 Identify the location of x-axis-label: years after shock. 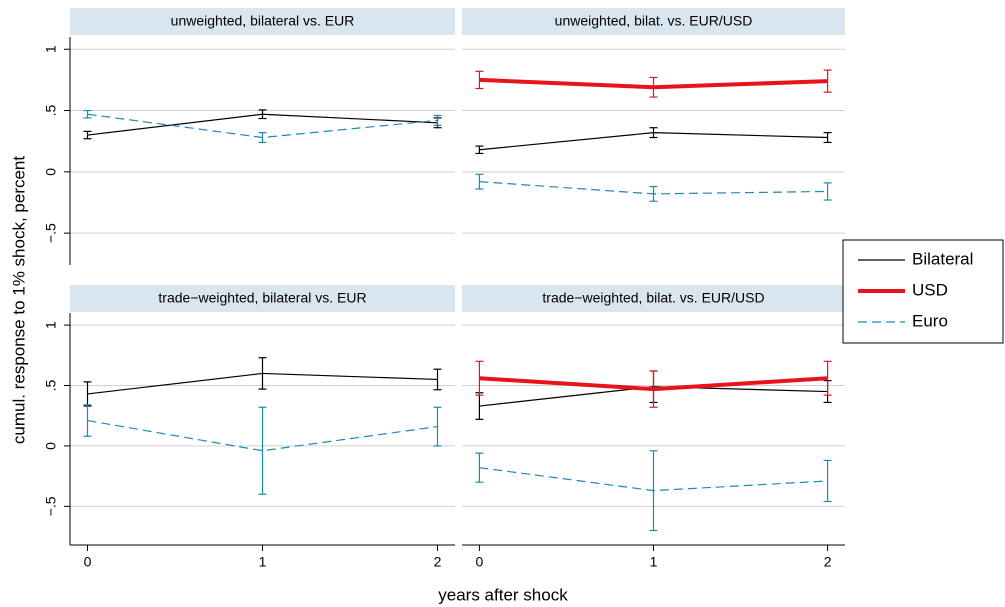
(503, 594).